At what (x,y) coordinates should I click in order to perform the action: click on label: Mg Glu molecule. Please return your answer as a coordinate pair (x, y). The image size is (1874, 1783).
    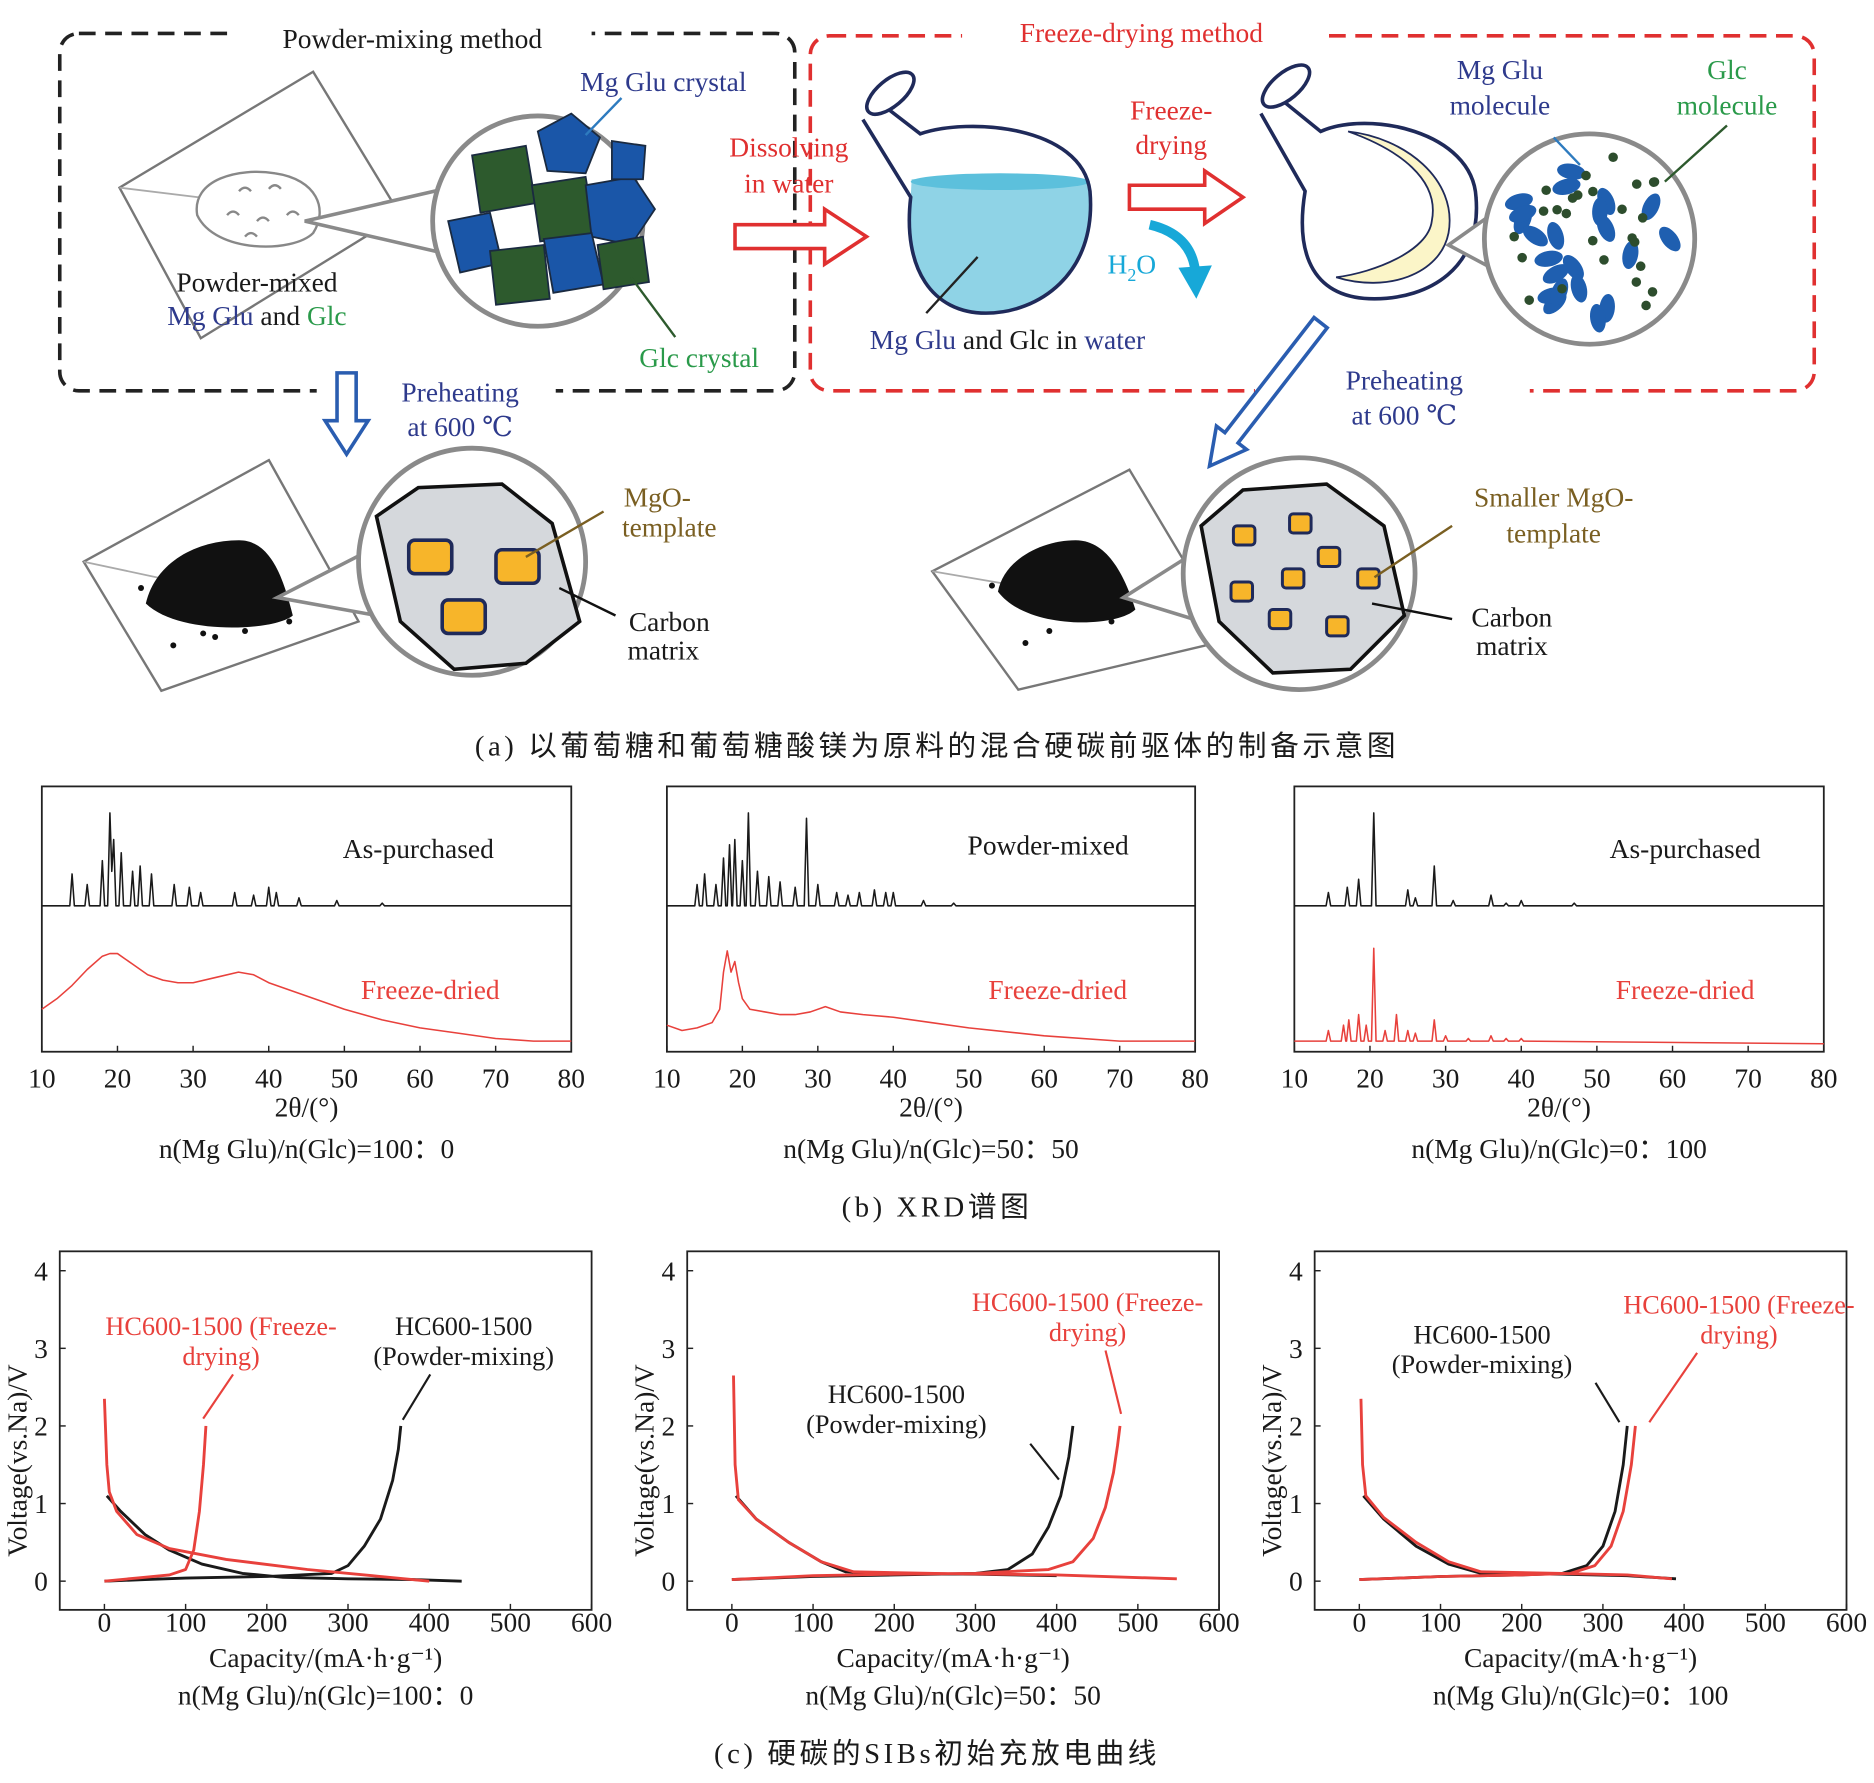
    Looking at the image, I should click on (1500, 88).